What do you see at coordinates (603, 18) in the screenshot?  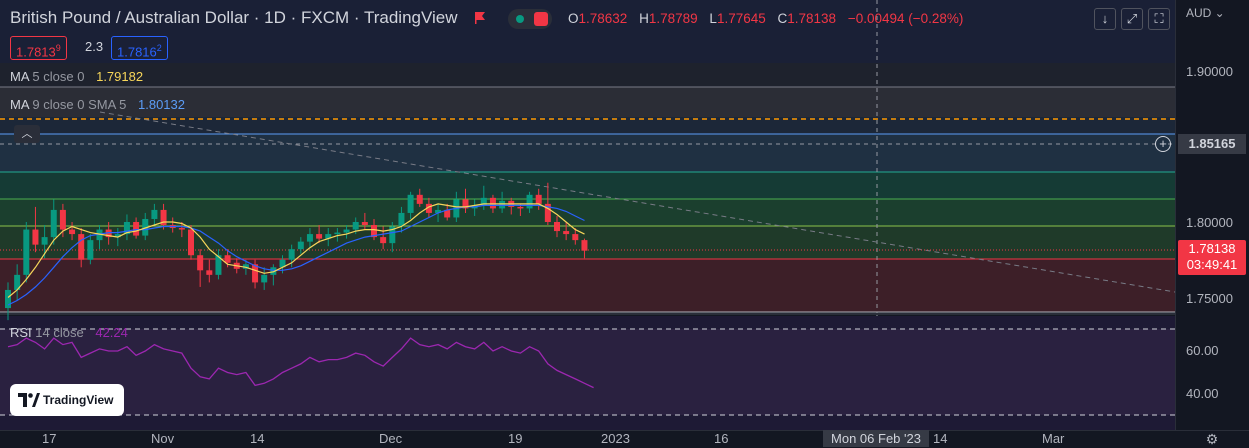 I see `open-value: 1.78632` at bounding box center [603, 18].